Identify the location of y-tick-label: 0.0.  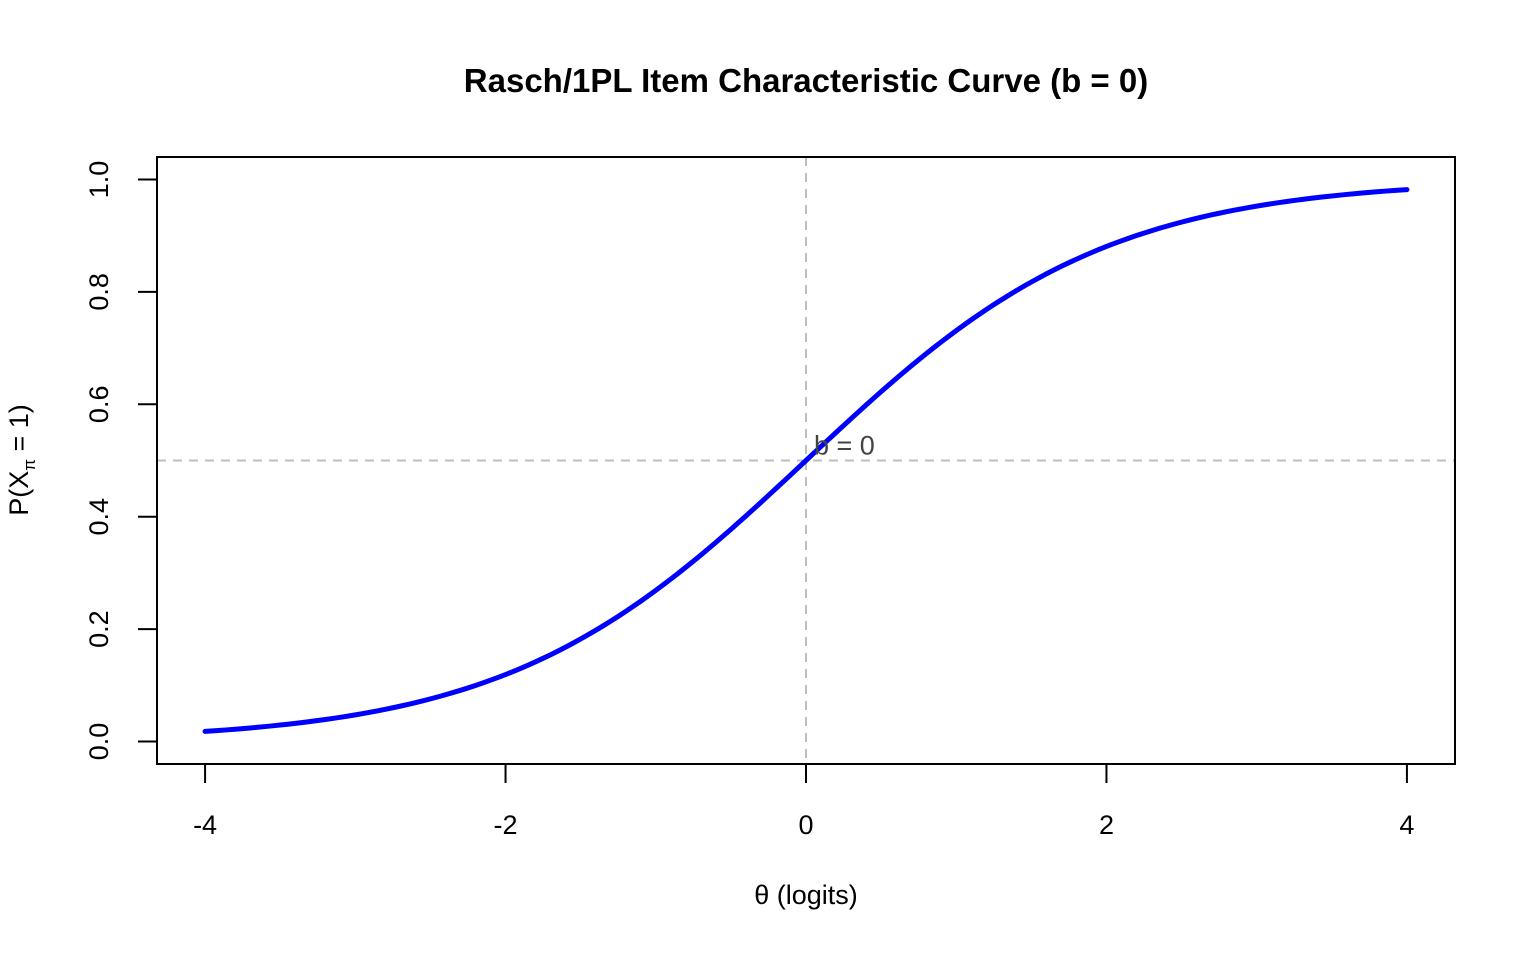
(99, 742).